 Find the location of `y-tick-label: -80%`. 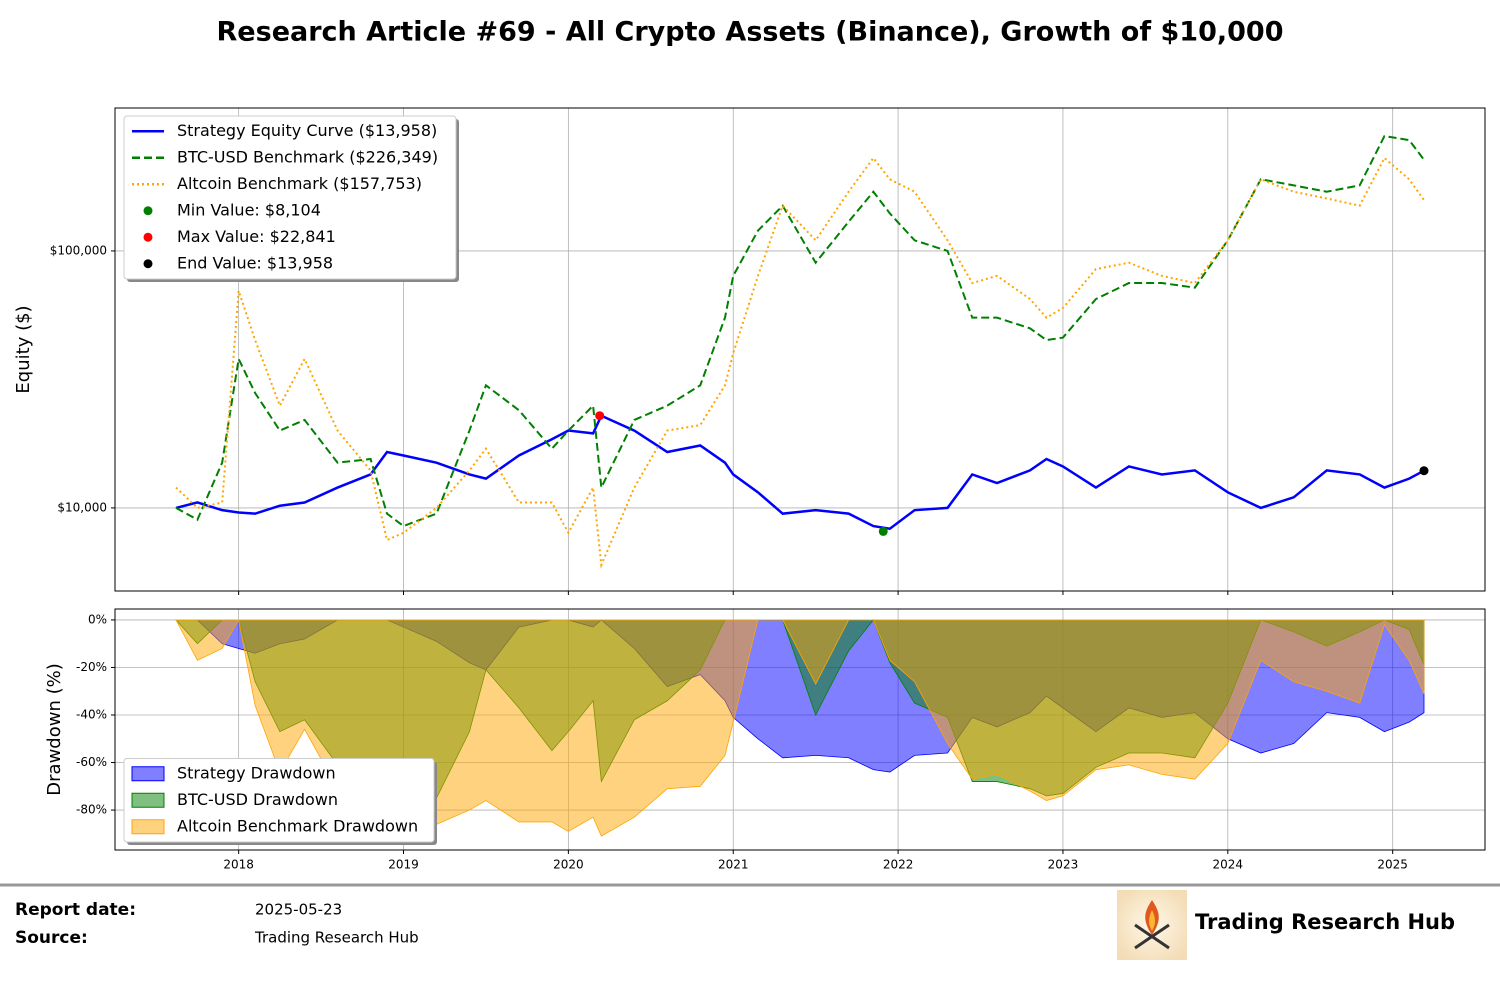

y-tick-label: -80% is located at coordinates (91, 810).